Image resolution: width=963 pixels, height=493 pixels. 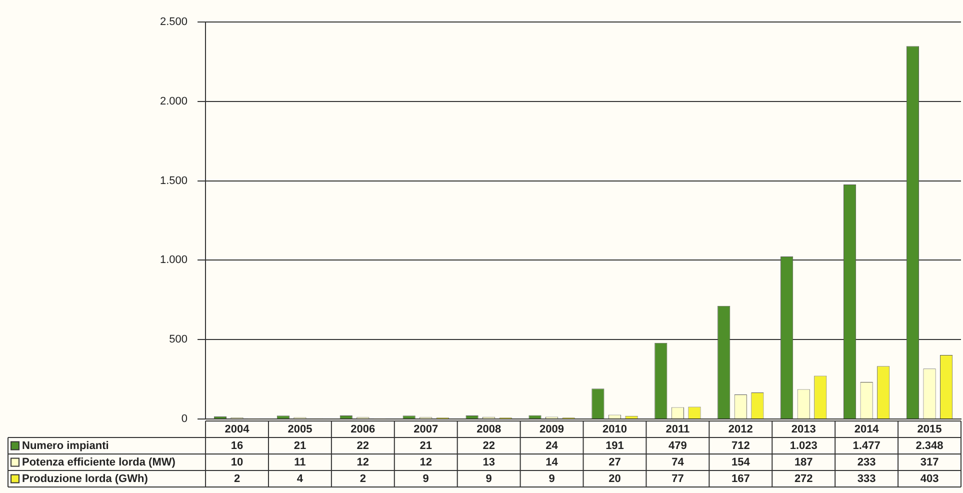 I want to click on data-label: 74, so click(x=678, y=462).